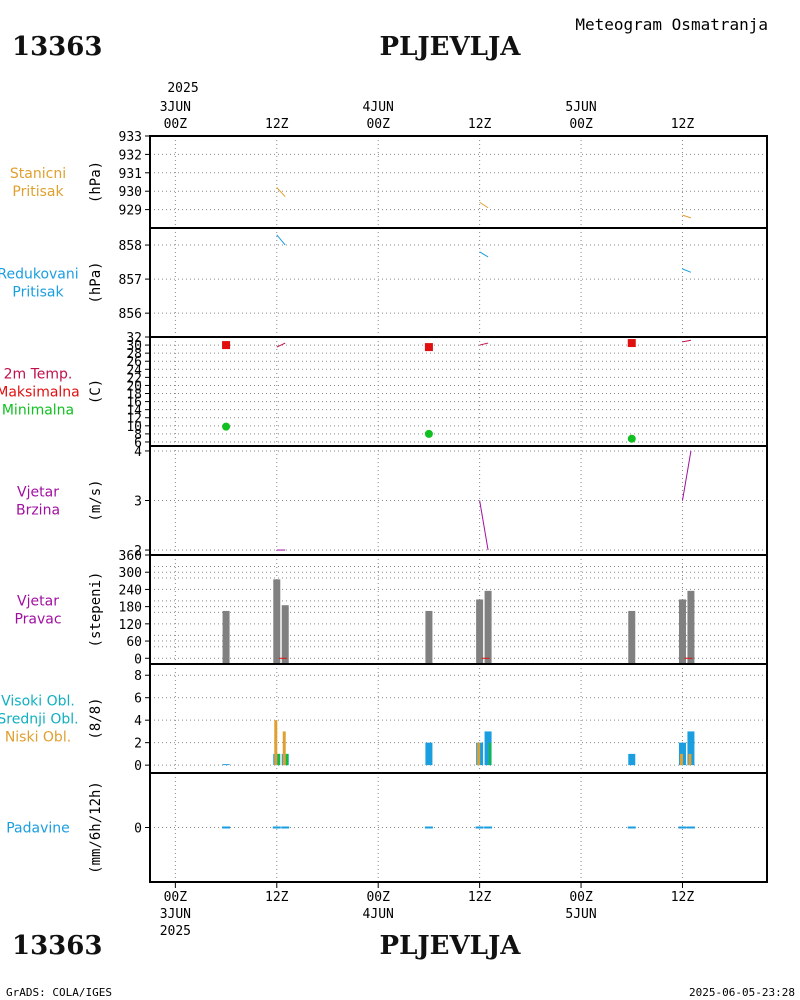  I want to click on clouds-label-1: Srednji Obl., so click(39, 720).